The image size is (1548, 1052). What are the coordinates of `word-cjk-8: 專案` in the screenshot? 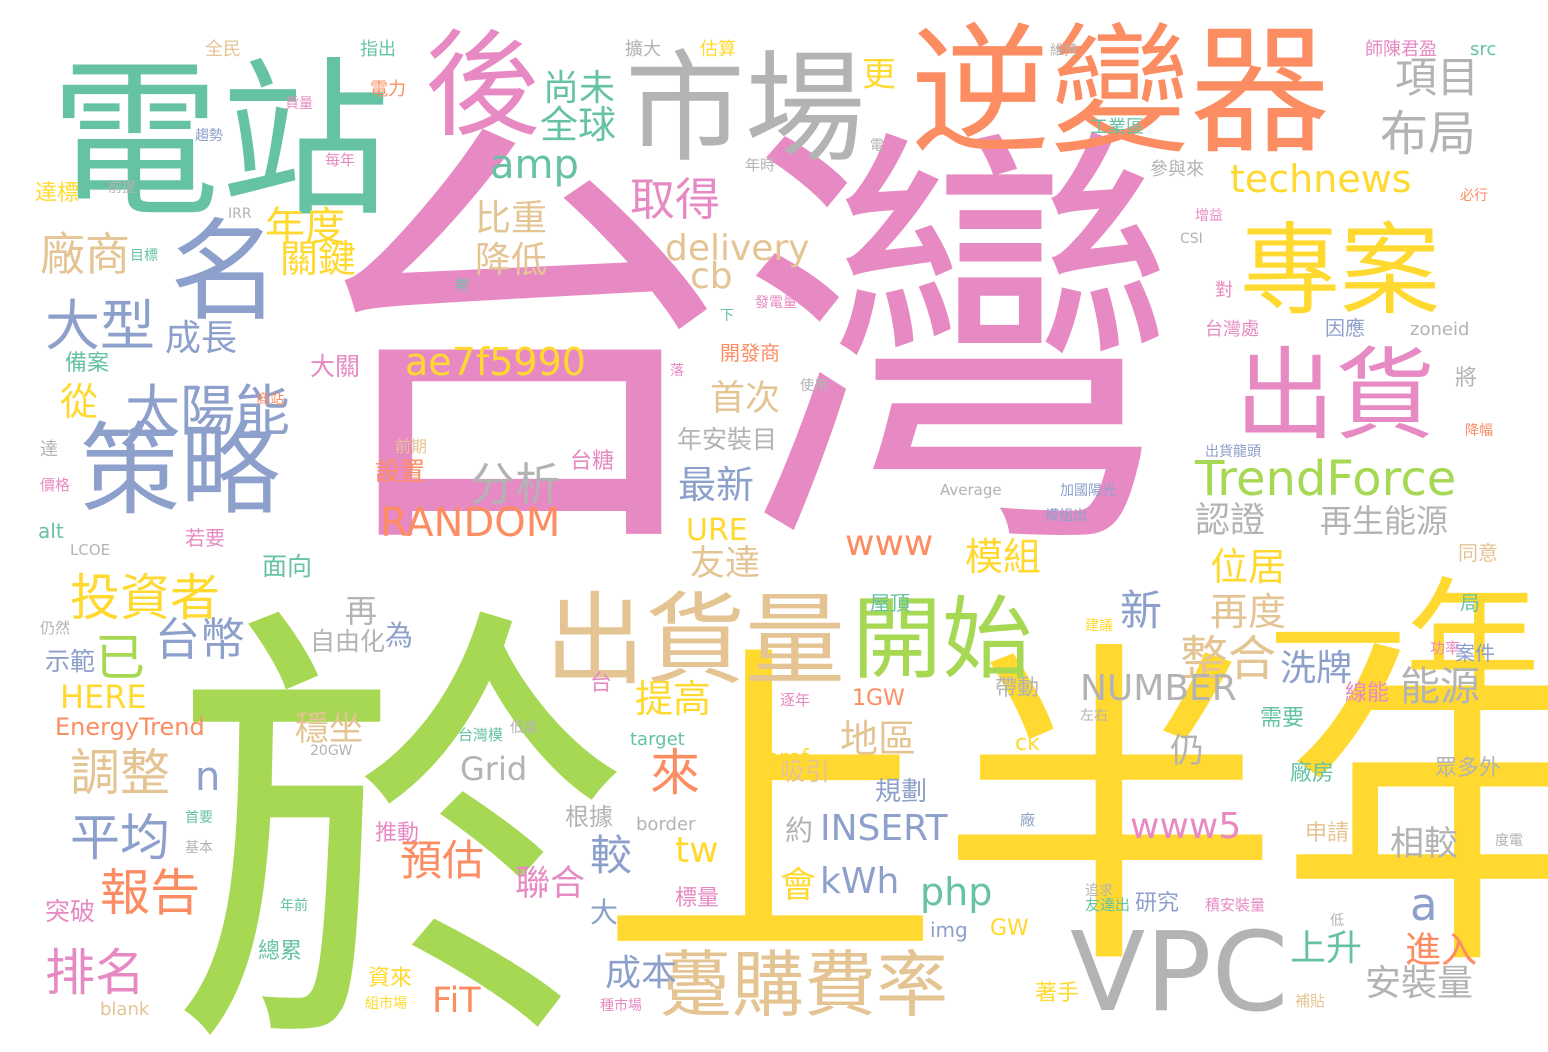 It's located at (1340, 270).